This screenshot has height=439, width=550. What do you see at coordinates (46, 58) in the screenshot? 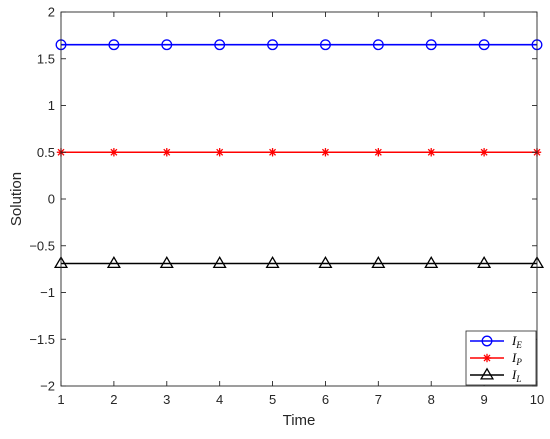
I see `y-tick-label: 1.5` at bounding box center [46, 58].